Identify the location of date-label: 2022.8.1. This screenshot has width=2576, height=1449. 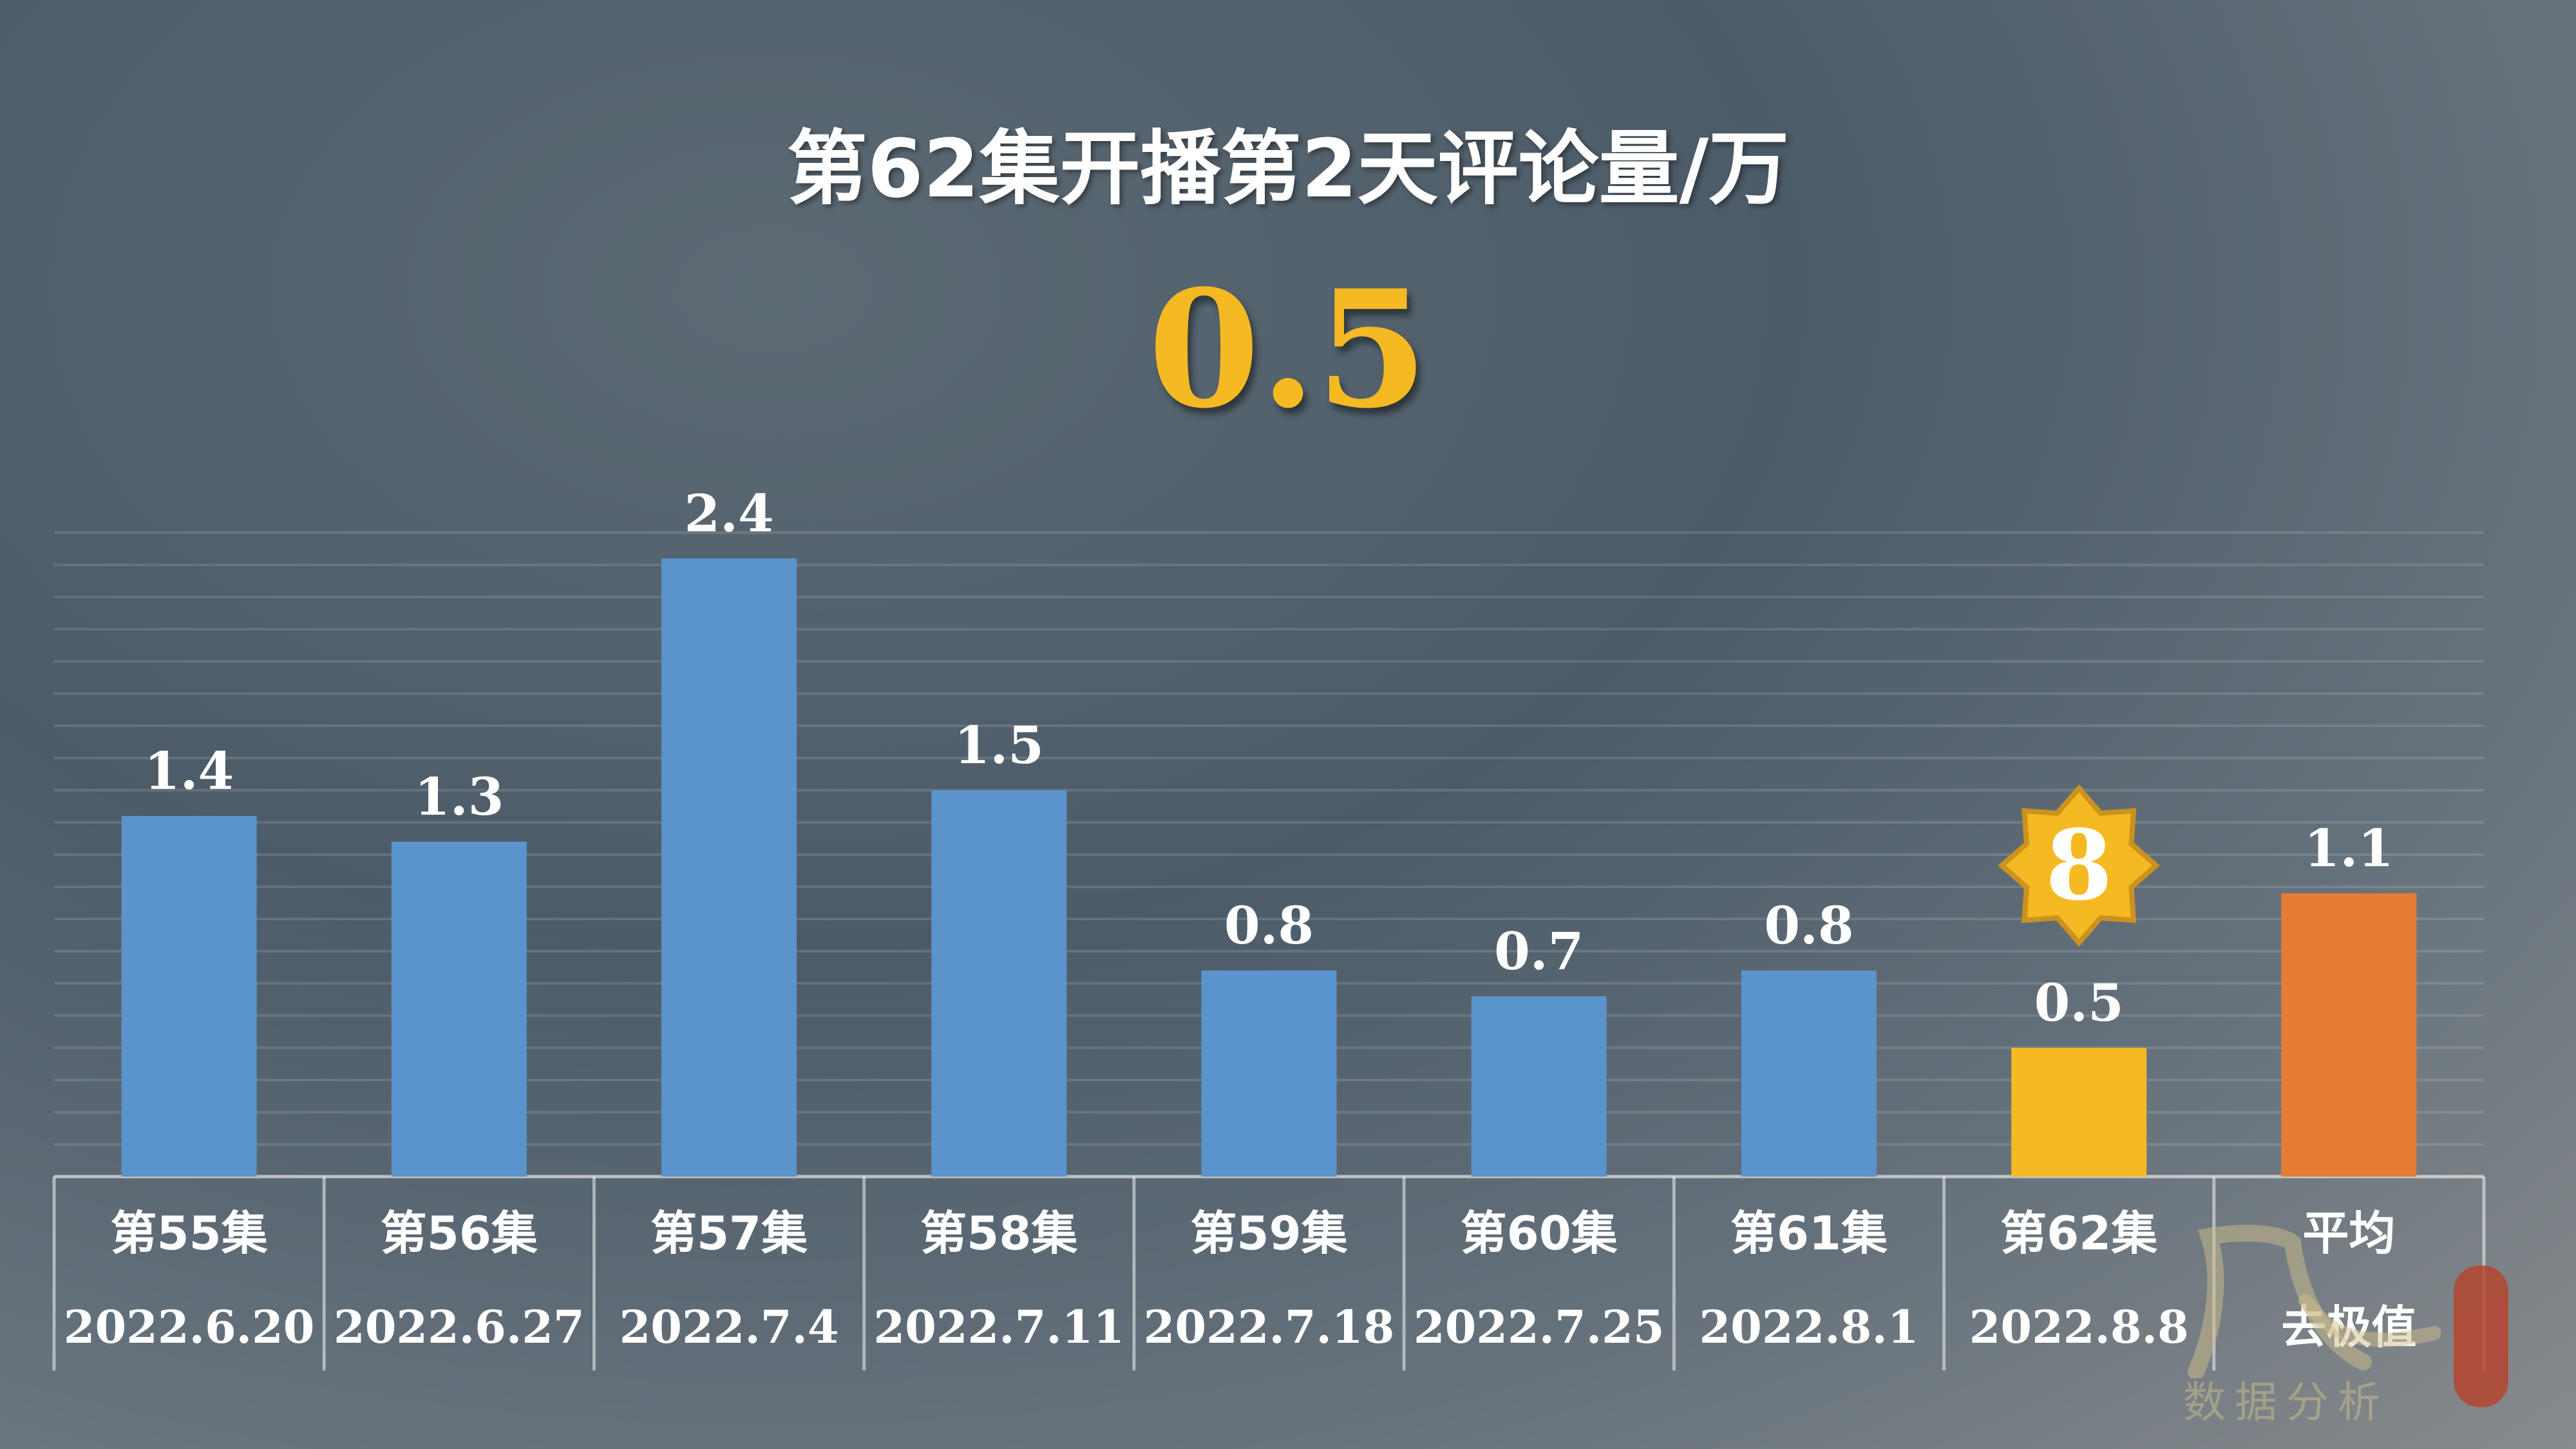
(1808, 1327).